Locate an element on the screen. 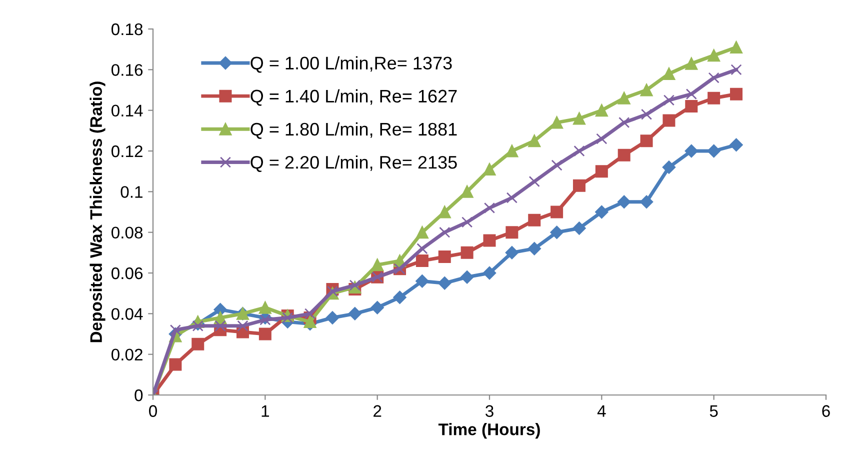 This screenshot has height=466, width=862. y-tick-label: 0.08 is located at coordinates (127, 232).